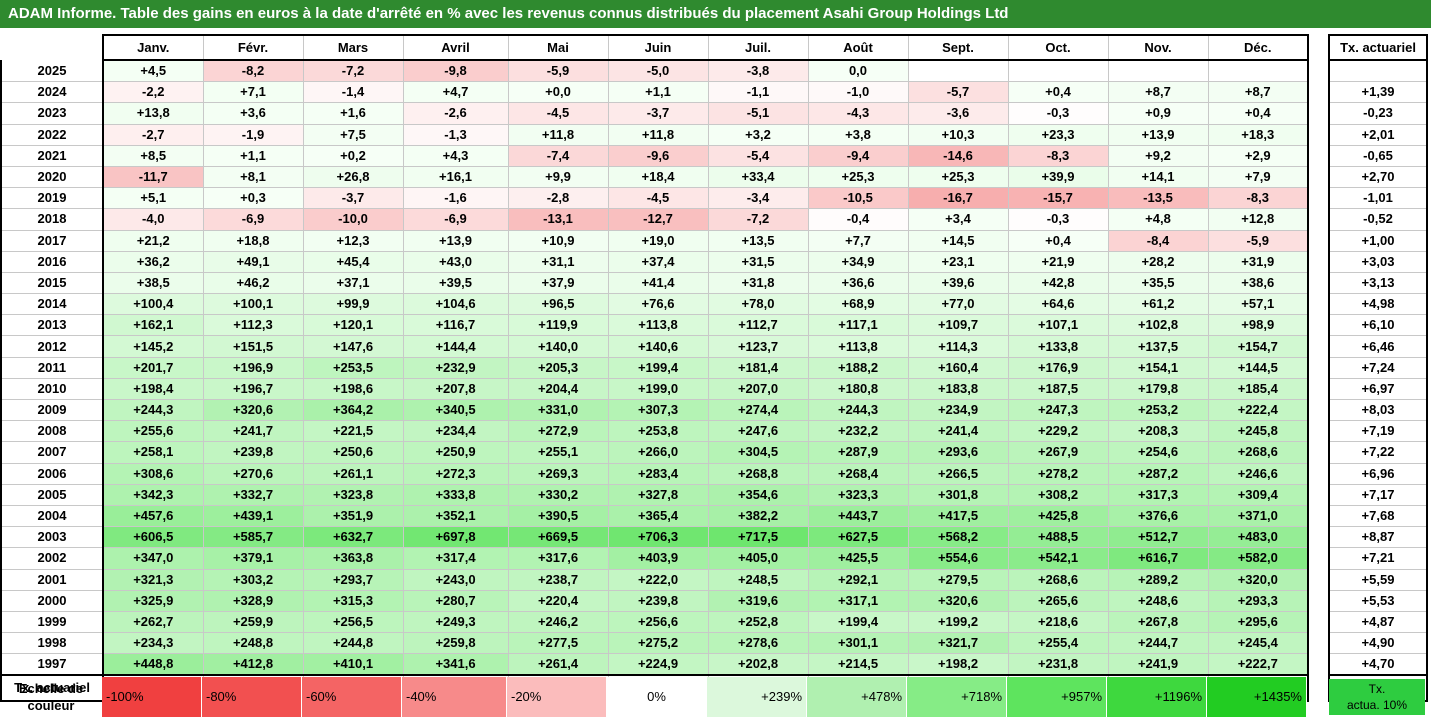  Describe the element at coordinates (353, 389) in the screenshot. I see `gain-cell: +198,6` at that location.